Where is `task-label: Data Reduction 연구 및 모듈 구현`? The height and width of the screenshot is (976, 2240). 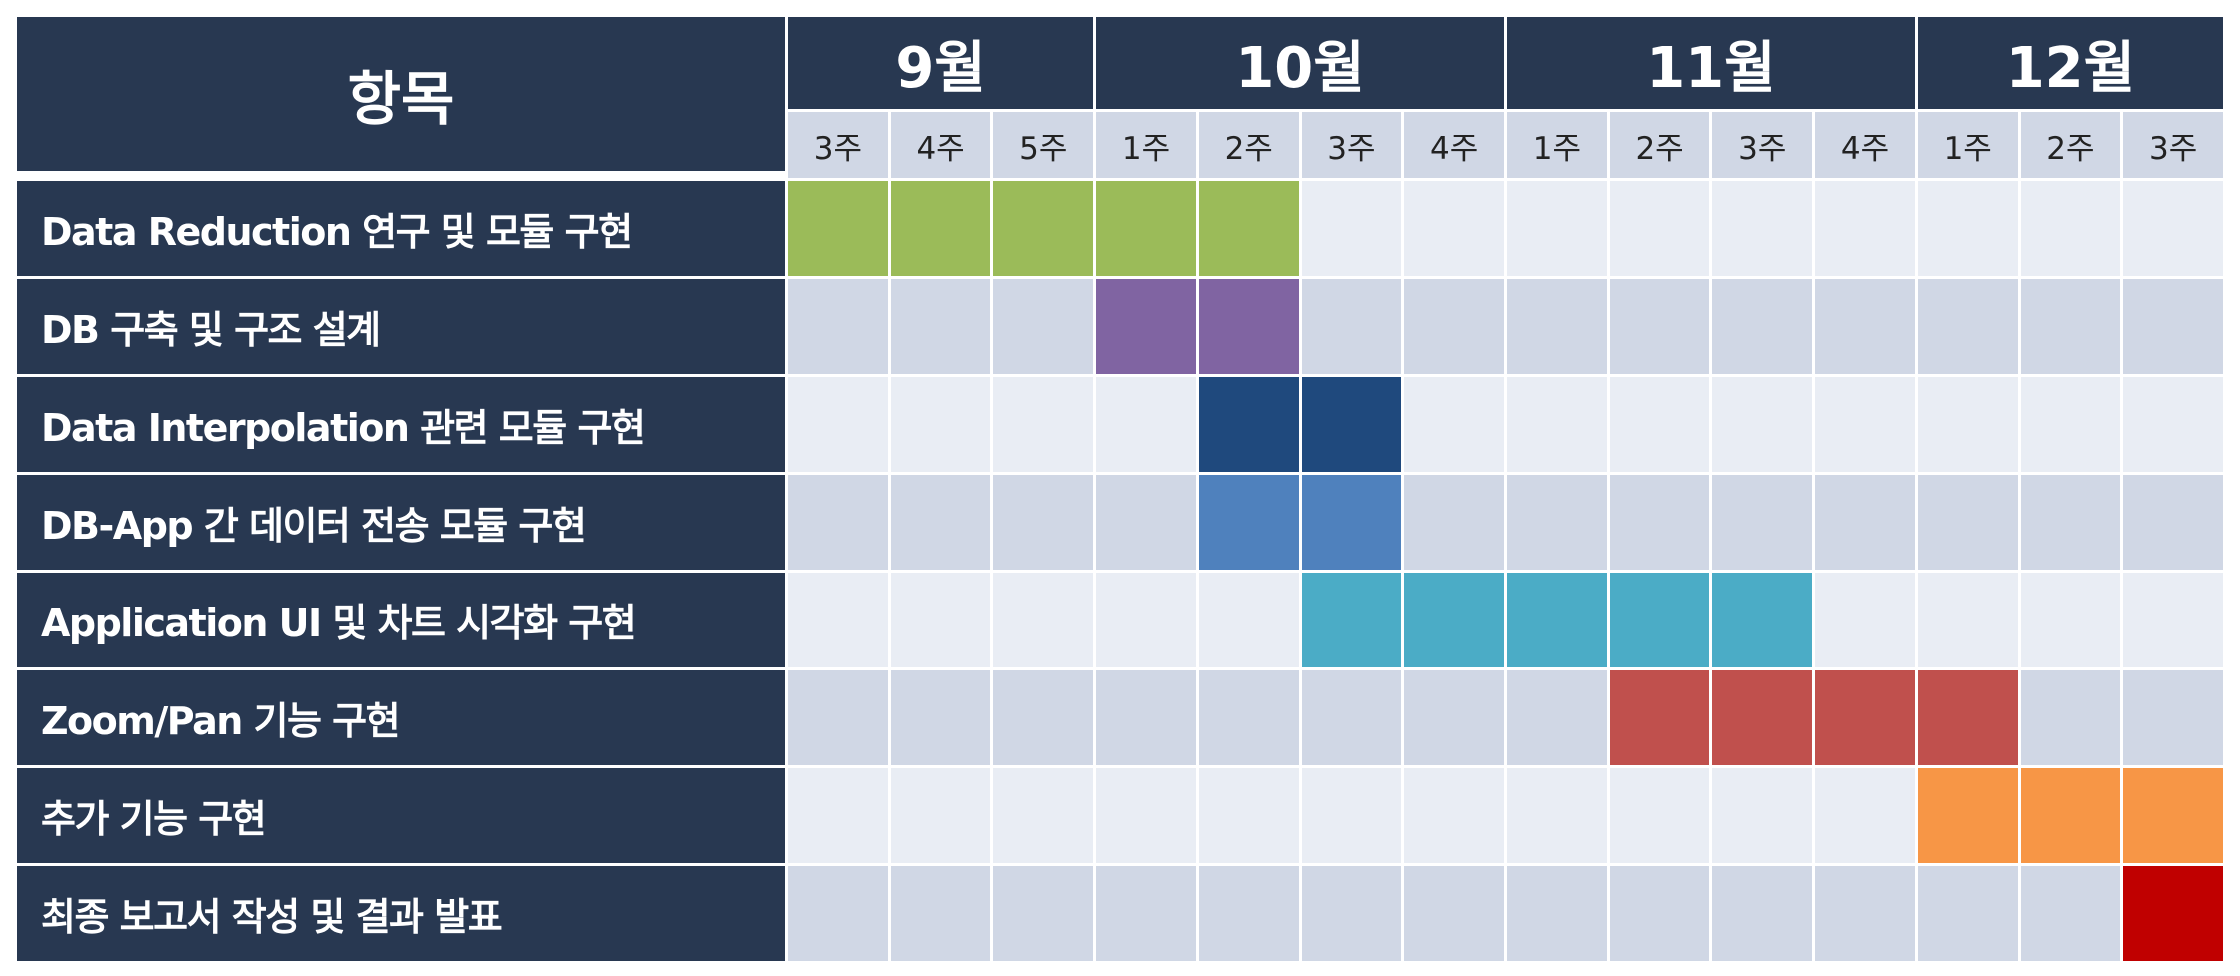
task-label: Data Reduction 연구 및 모듈 구현 is located at coordinates (401, 228).